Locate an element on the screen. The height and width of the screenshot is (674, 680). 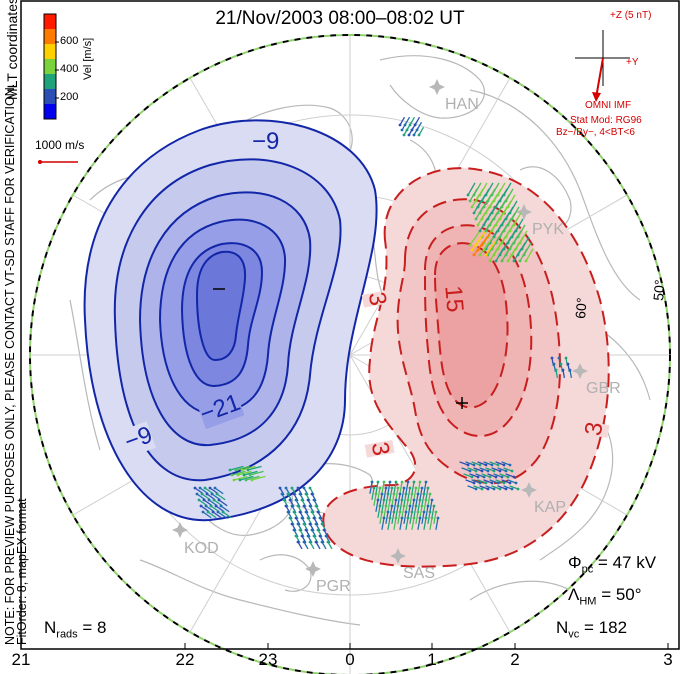
mlt-tick-1: 1 is located at coordinates (432, 659).